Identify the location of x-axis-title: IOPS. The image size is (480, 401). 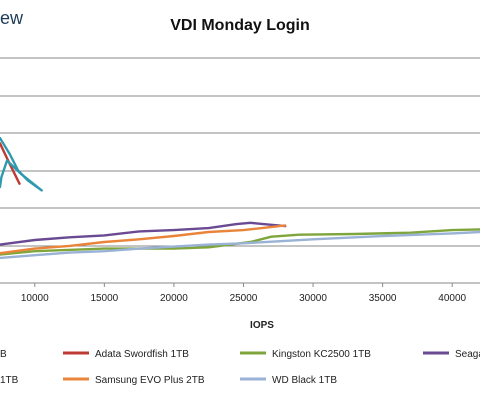
(262, 325).